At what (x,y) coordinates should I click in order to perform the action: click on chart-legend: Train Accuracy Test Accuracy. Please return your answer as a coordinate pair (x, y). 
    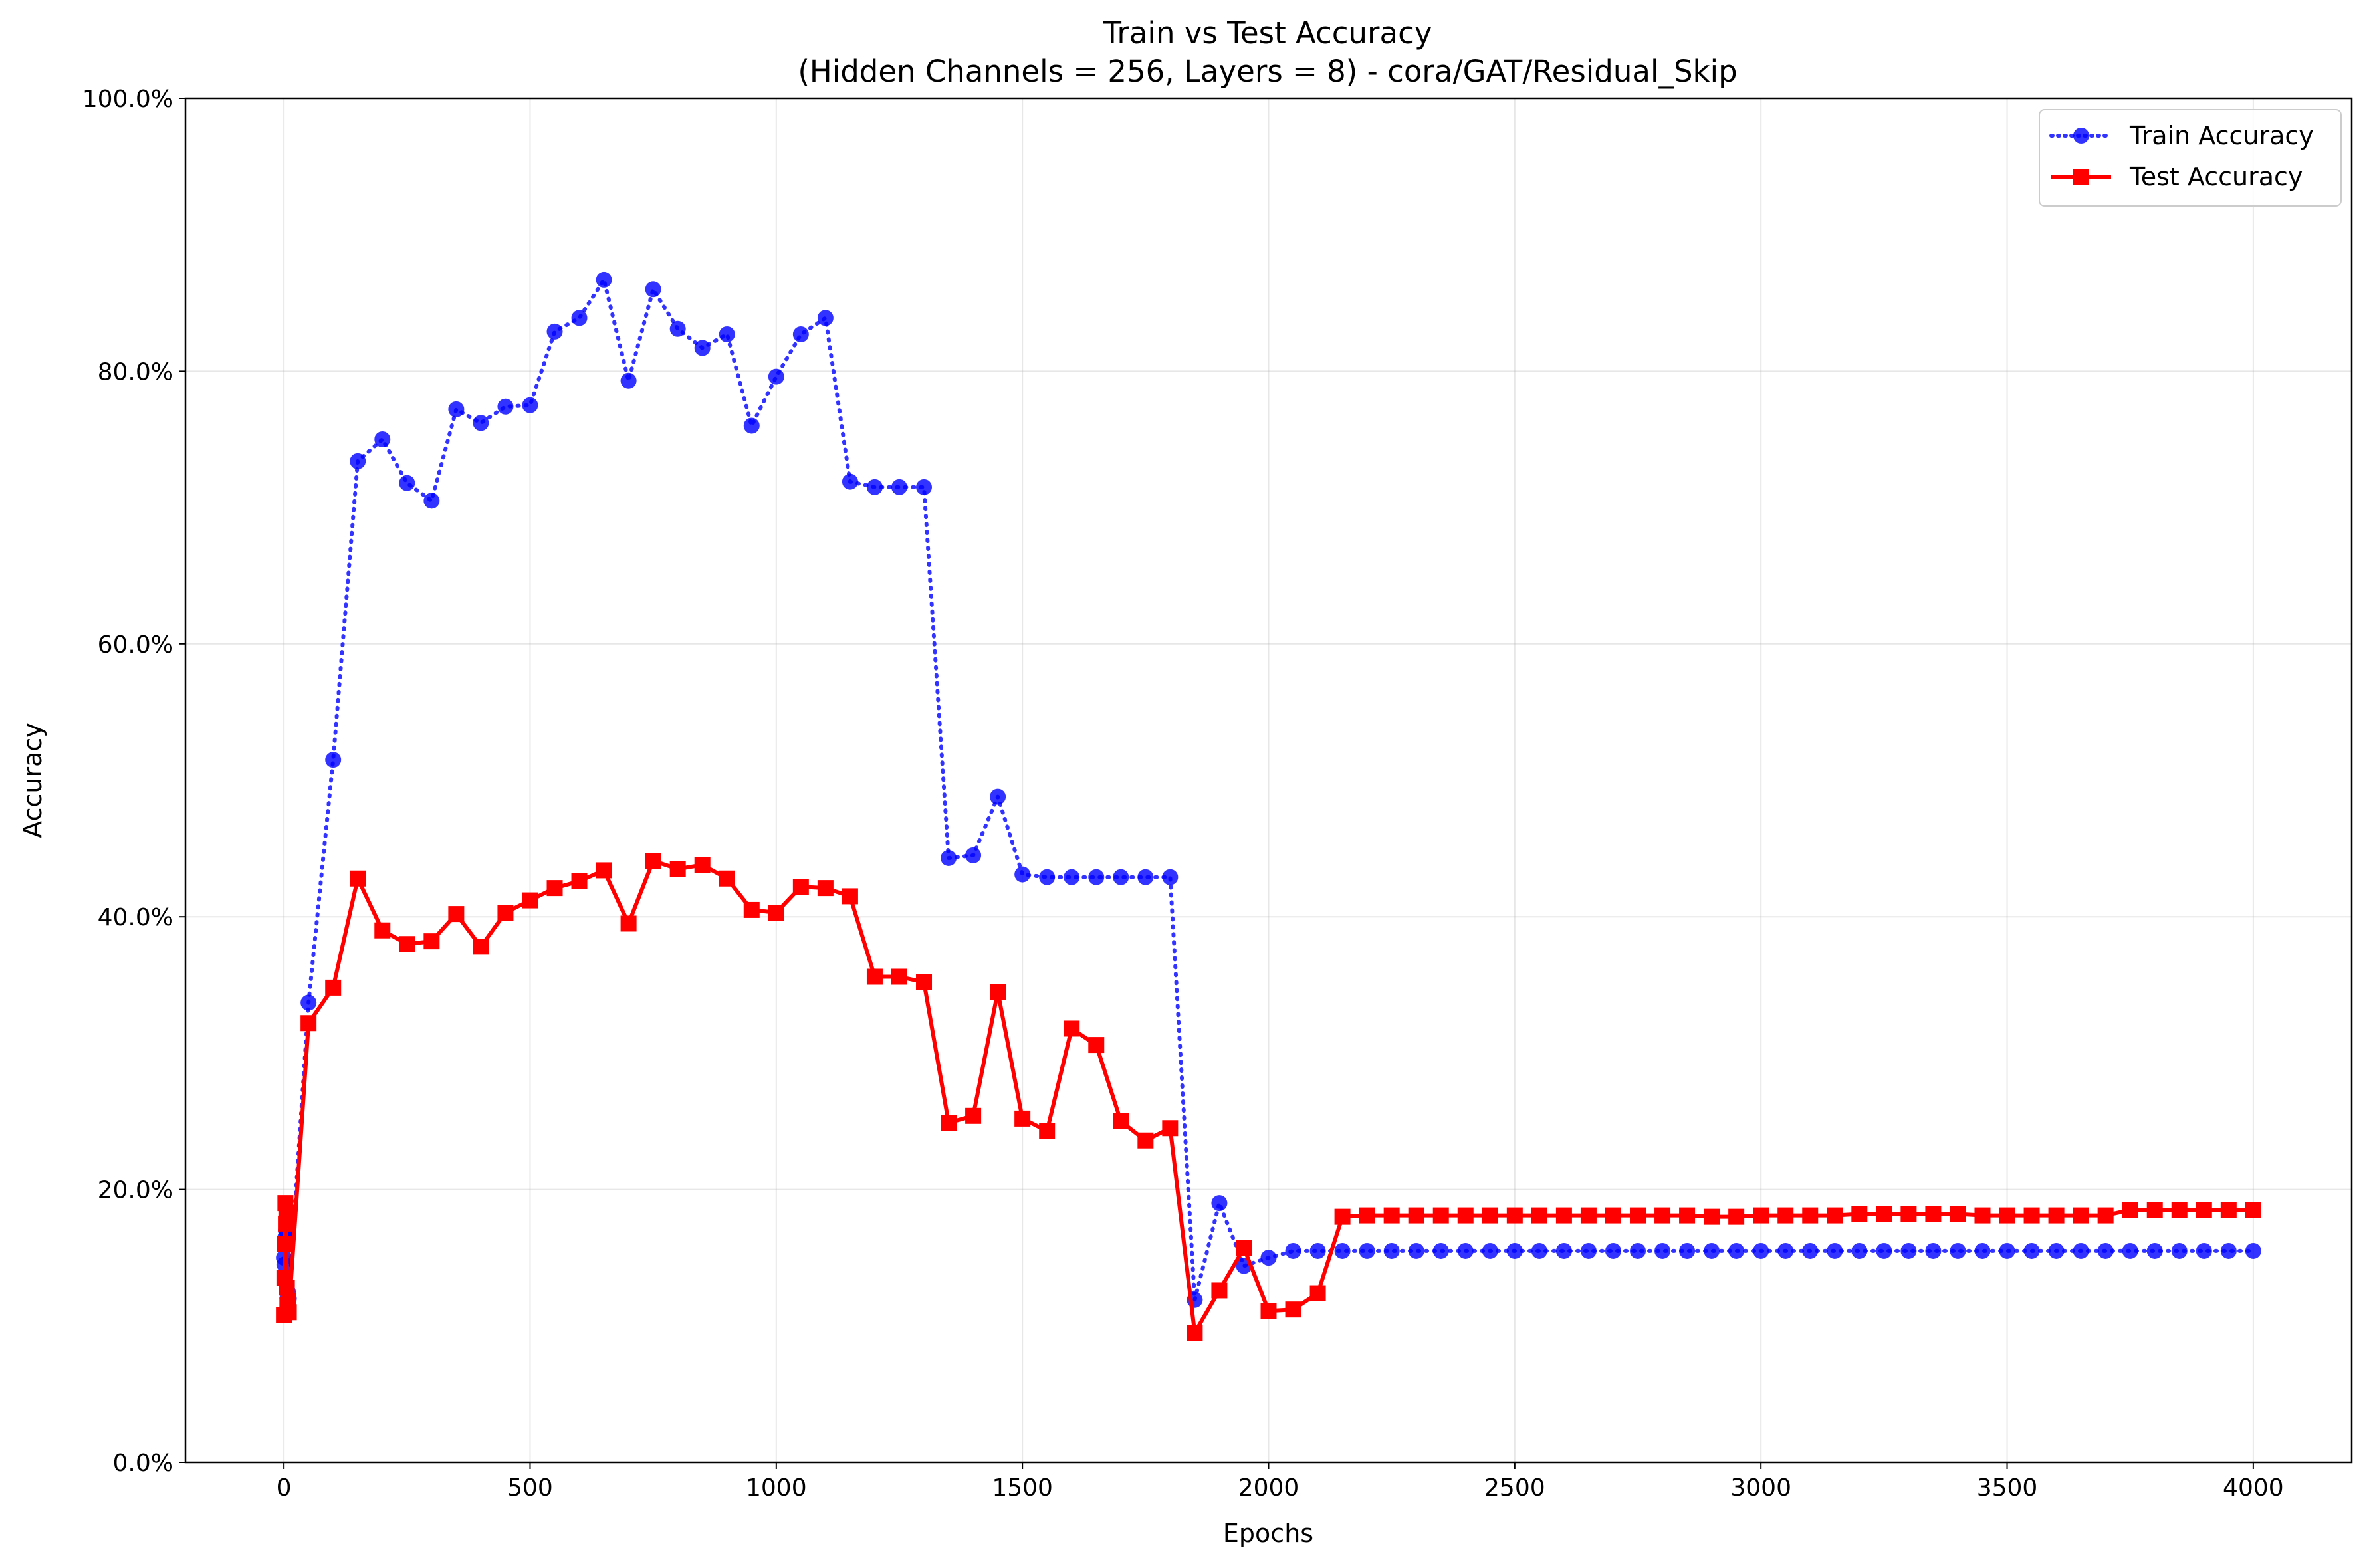
    Looking at the image, I should click on (2190, 158).